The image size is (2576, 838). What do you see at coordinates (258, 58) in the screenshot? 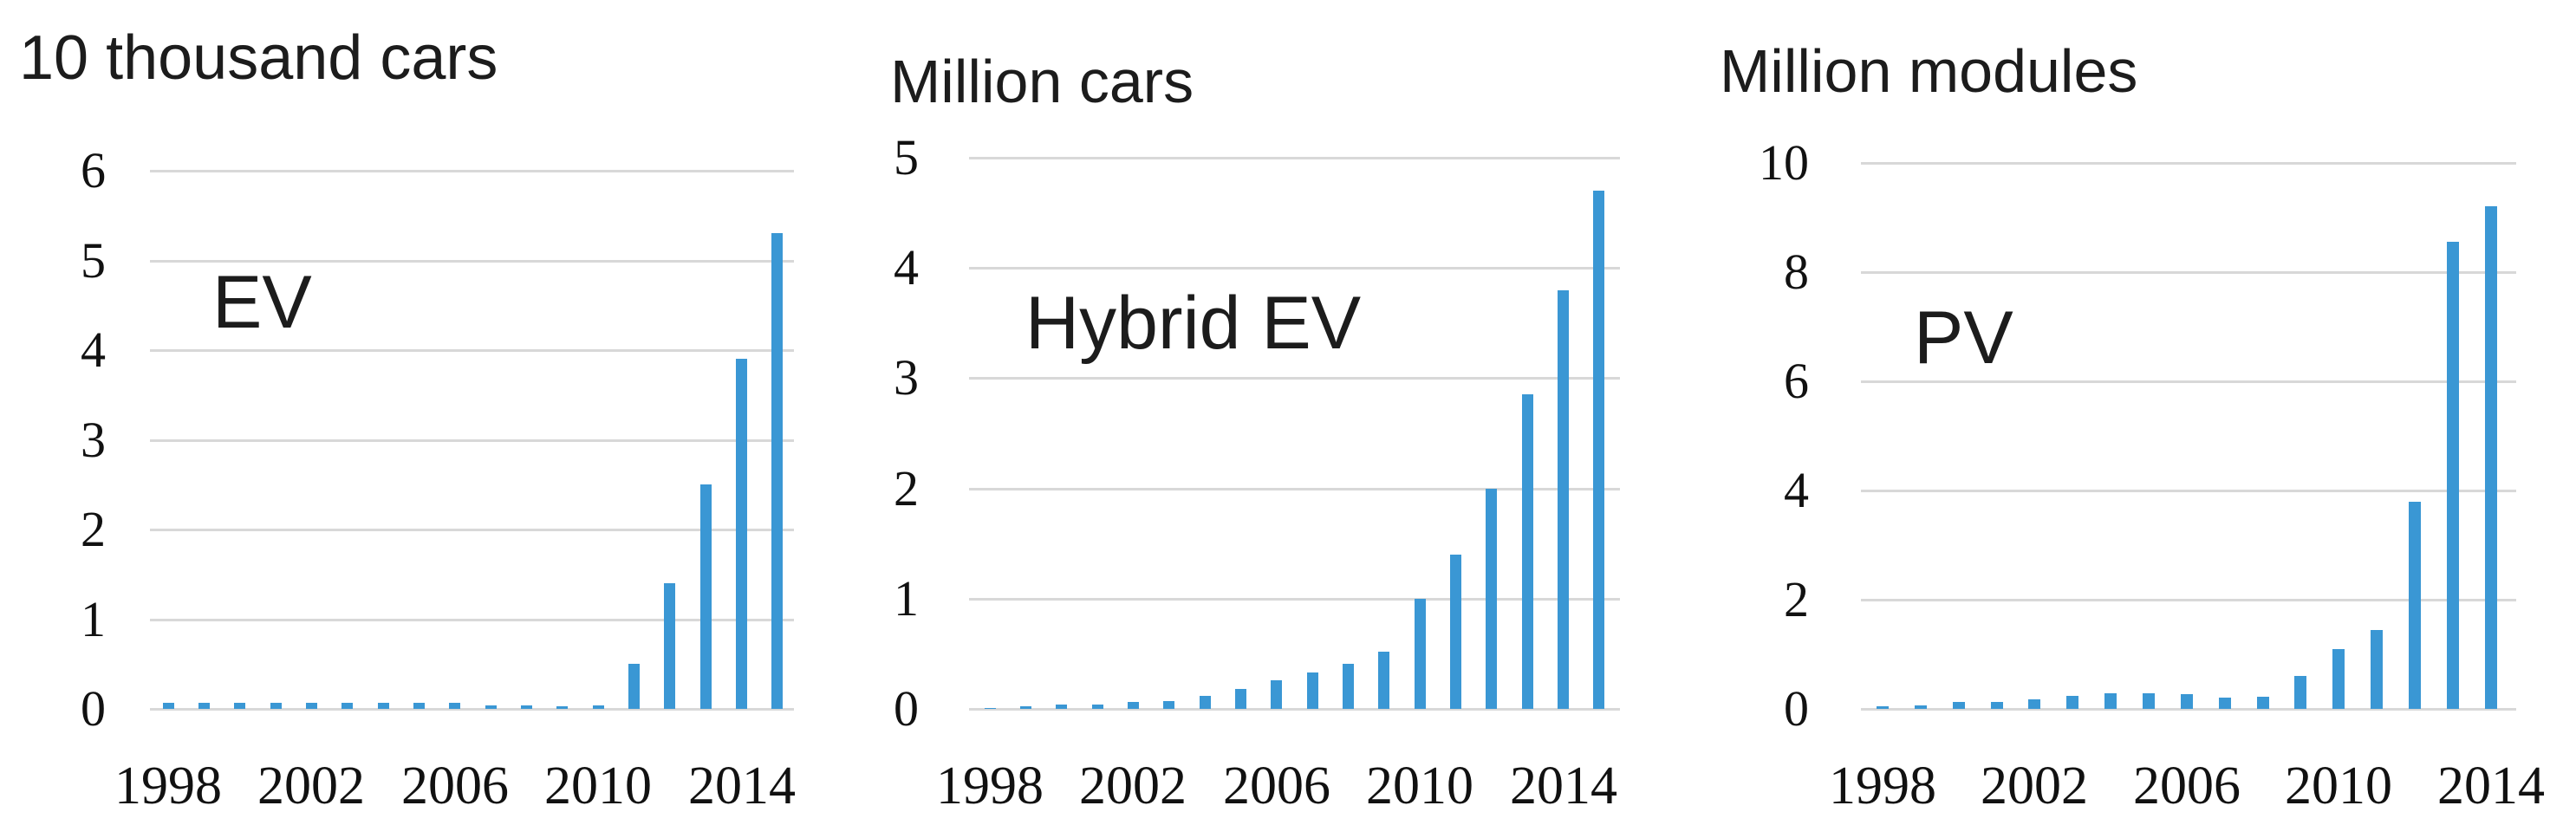
I see `y-axis-unit-label-ev: 10 thousand cars` at bounding box center [258, 58].